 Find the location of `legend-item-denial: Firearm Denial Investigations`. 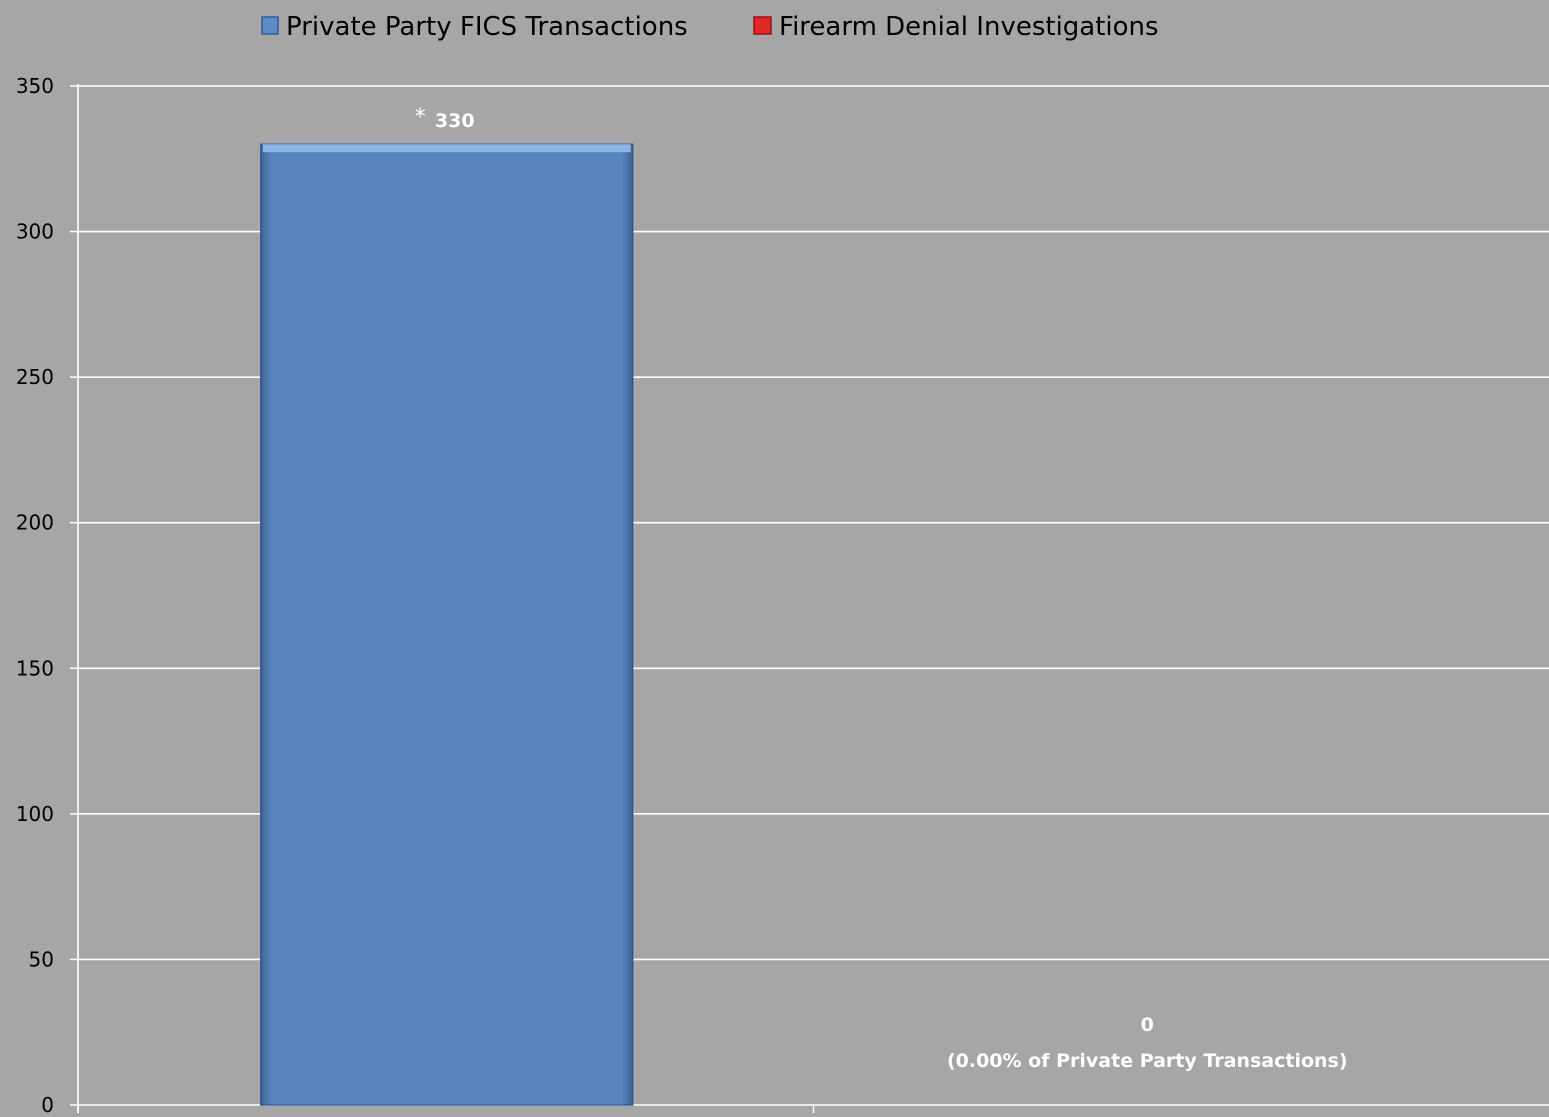

legend-item-denial: Firearm Denial Investigations is located at coordinates (956, 27).